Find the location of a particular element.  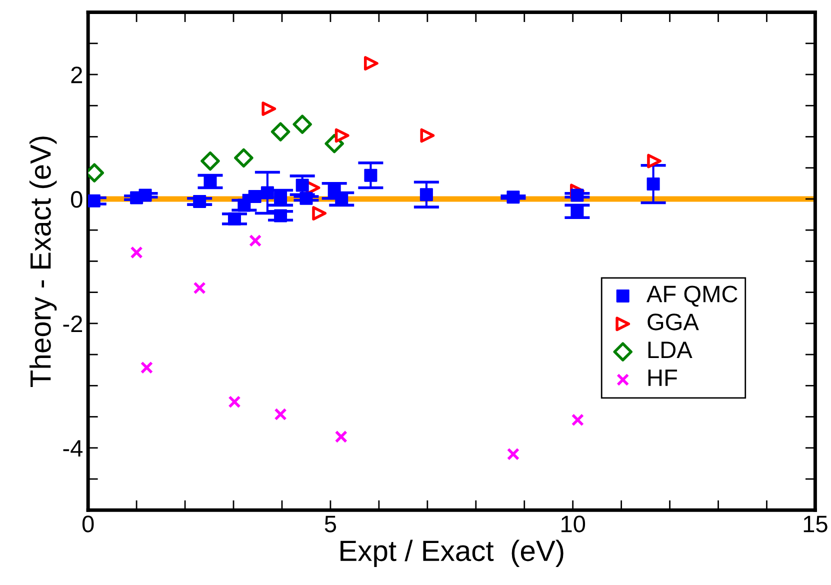

x-tick-label: 0 is located at coordinates (88, 524).